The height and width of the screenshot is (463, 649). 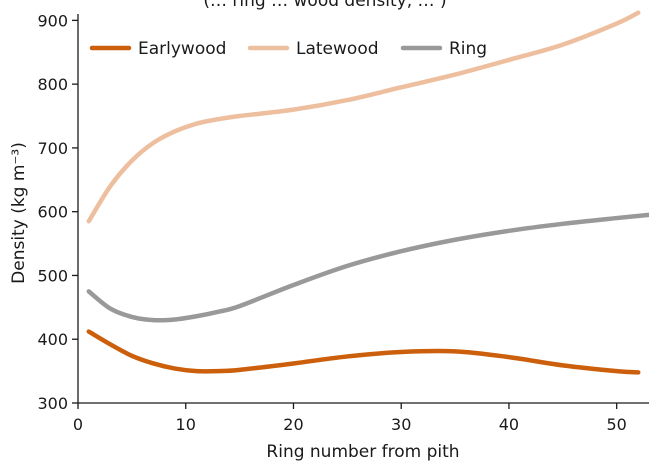 What do you see at coordinates (288, 49) in the screenshot?
I see `legend: Earlywood Latewood Ring` at bounding box center [288, 49].